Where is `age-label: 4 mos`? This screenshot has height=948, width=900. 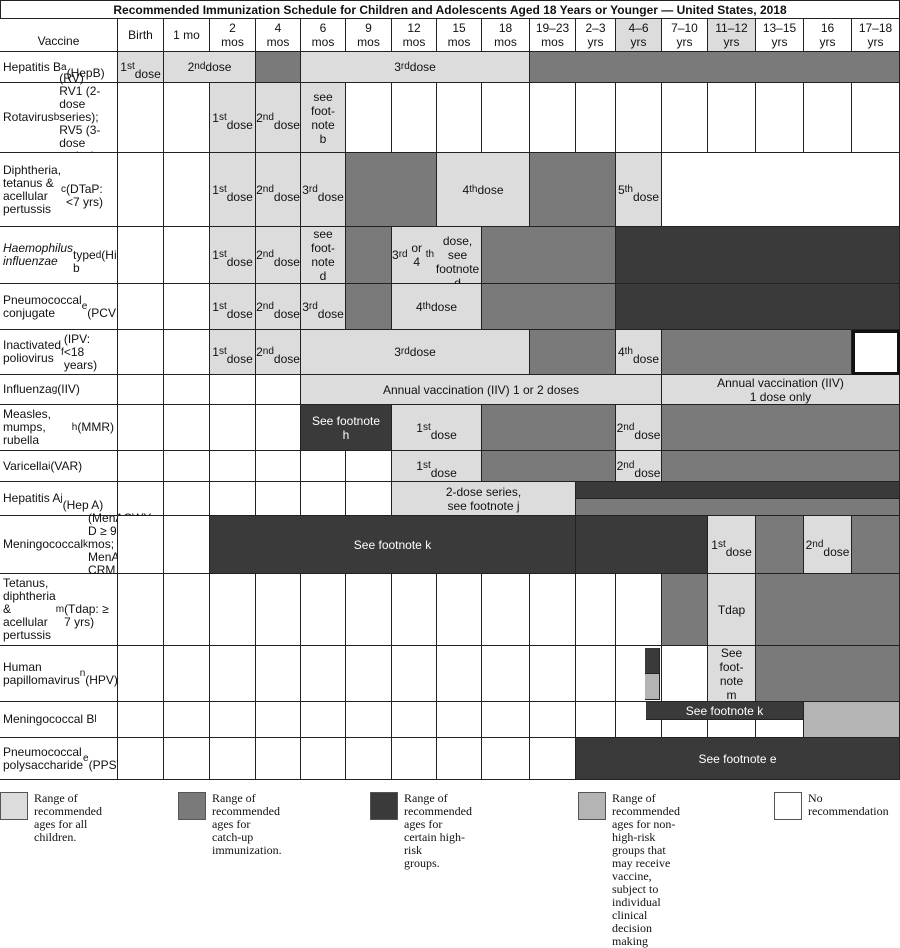 age-label: 4 mos is located at coordinates (278, 35).